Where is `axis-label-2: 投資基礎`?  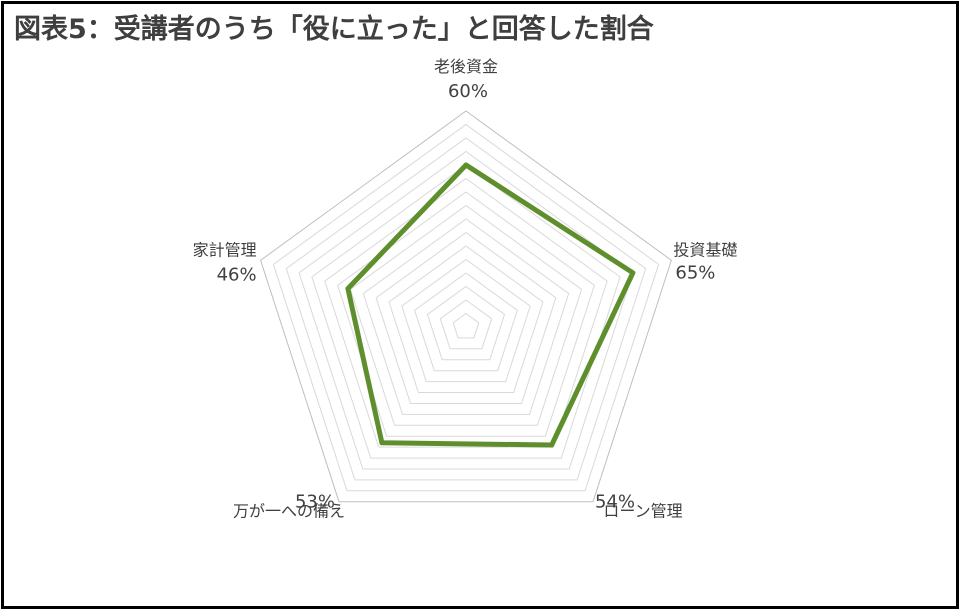
axis-label-2: 投資基礎 is located at coordinates (705, 249).